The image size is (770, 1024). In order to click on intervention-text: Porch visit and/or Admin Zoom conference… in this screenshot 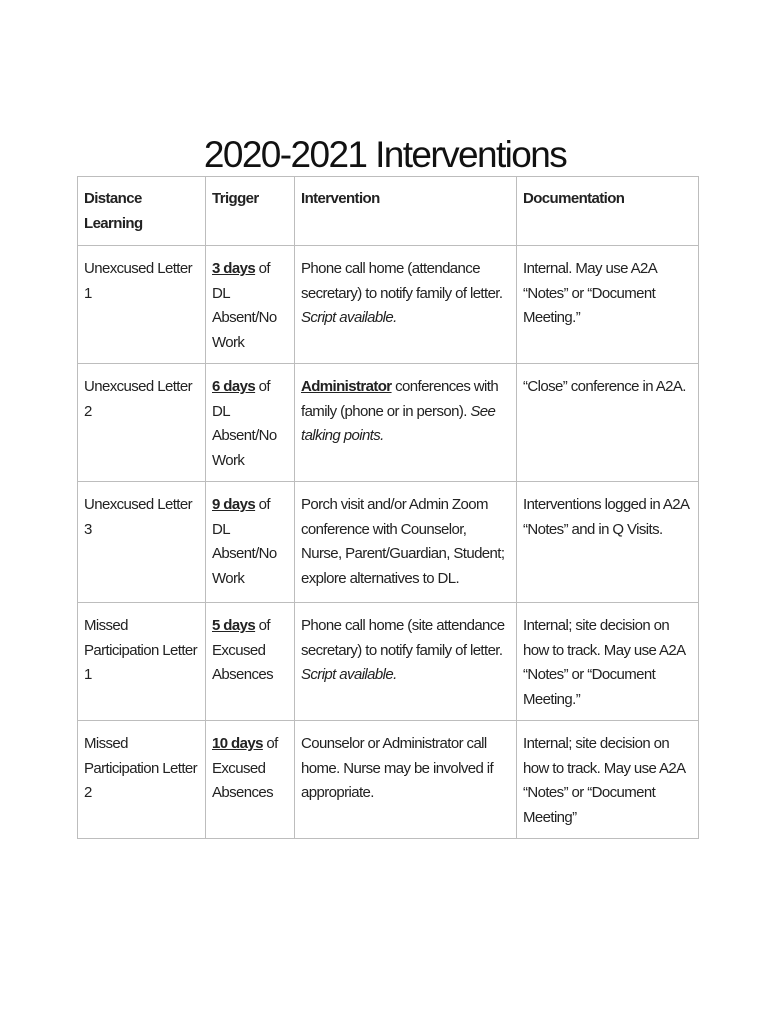, I will do `click(403, 541)`.